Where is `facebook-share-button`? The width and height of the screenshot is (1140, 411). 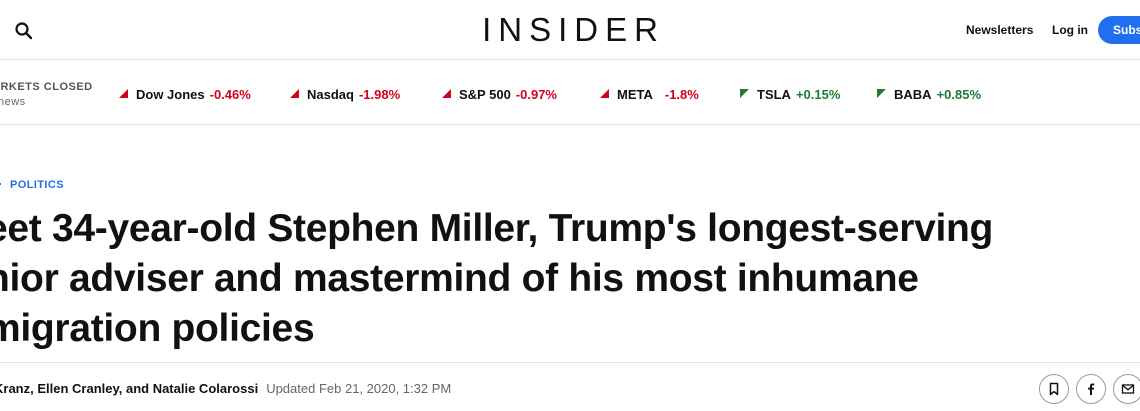
facebook-share-button is located at coordinates (1091, 389).